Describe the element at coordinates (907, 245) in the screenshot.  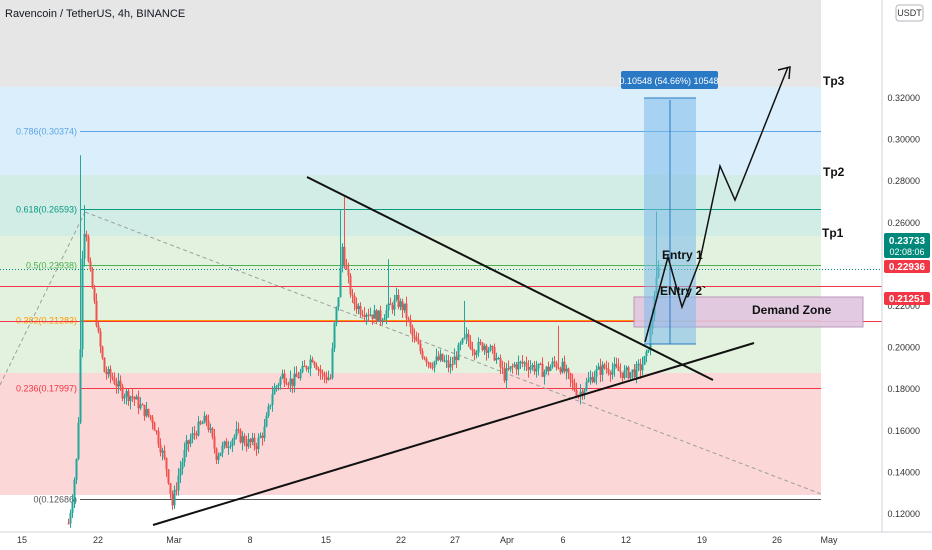
I see `current-price-tag: 0.23733 02:08:06` at that location.